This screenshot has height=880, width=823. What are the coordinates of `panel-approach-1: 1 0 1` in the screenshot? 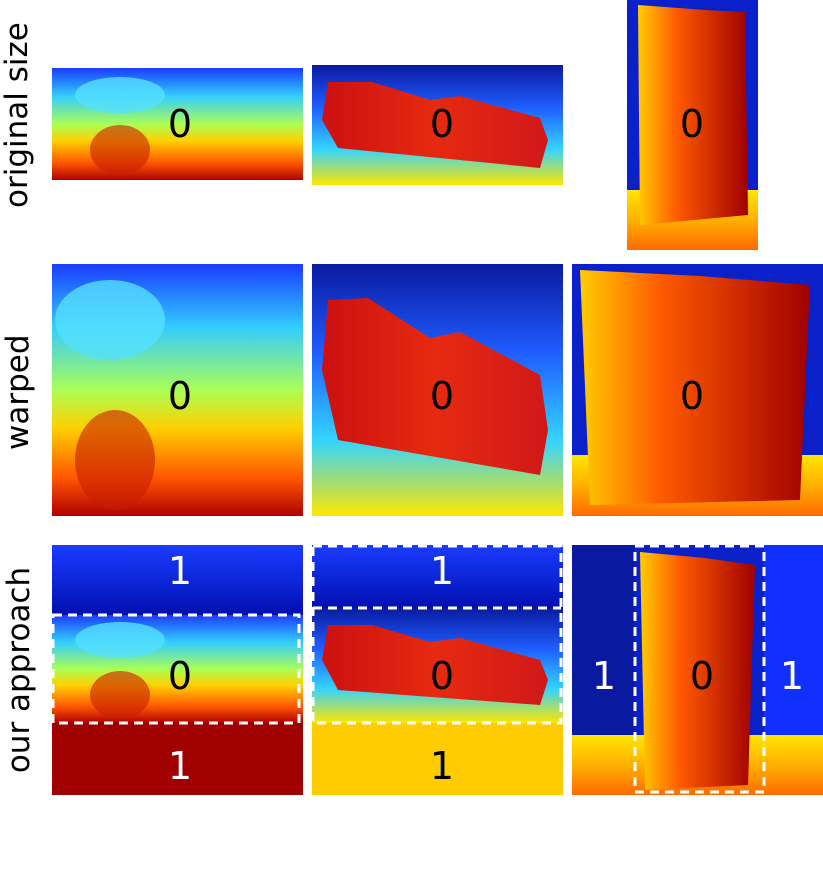 It's located at (177, 670).